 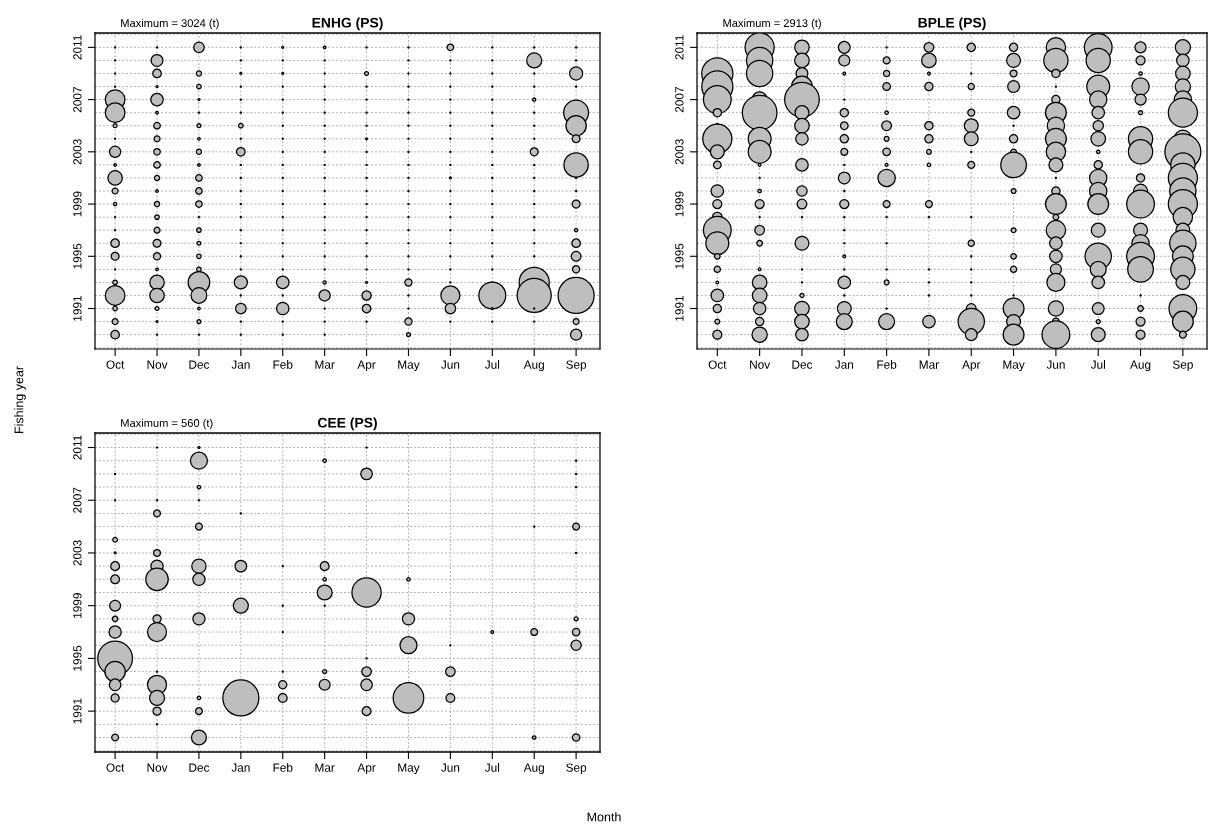 What do you see at coordinates (772, 24) in the screenshot?
I see `text: Maximum = 2913 (t)` at bounding box center [772, 24].